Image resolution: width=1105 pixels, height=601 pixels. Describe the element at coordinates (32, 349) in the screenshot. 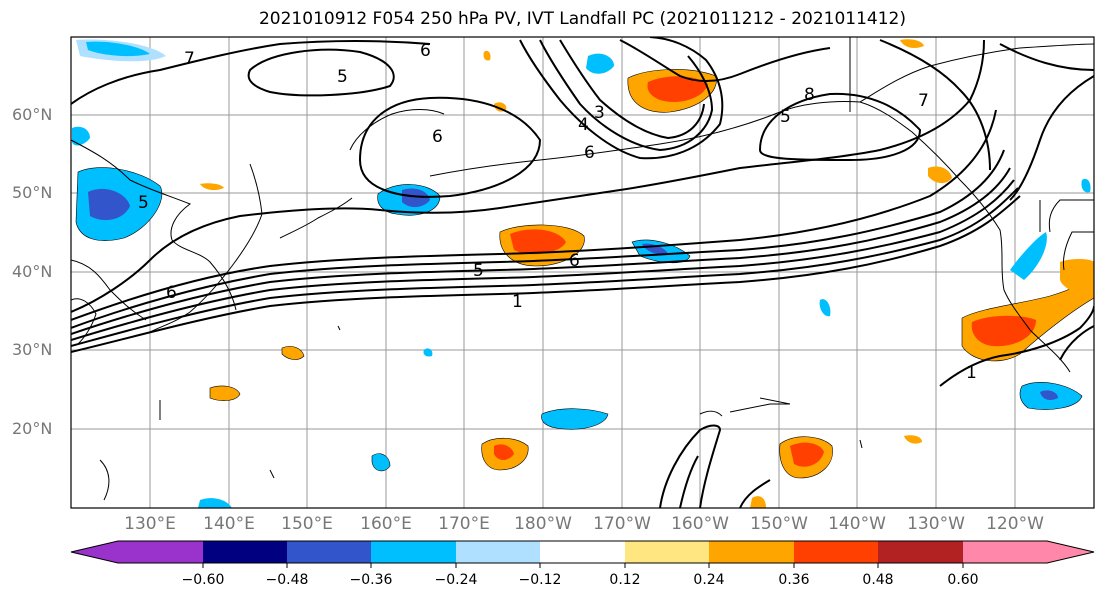

I see `lat-label: 30°N` at that location.